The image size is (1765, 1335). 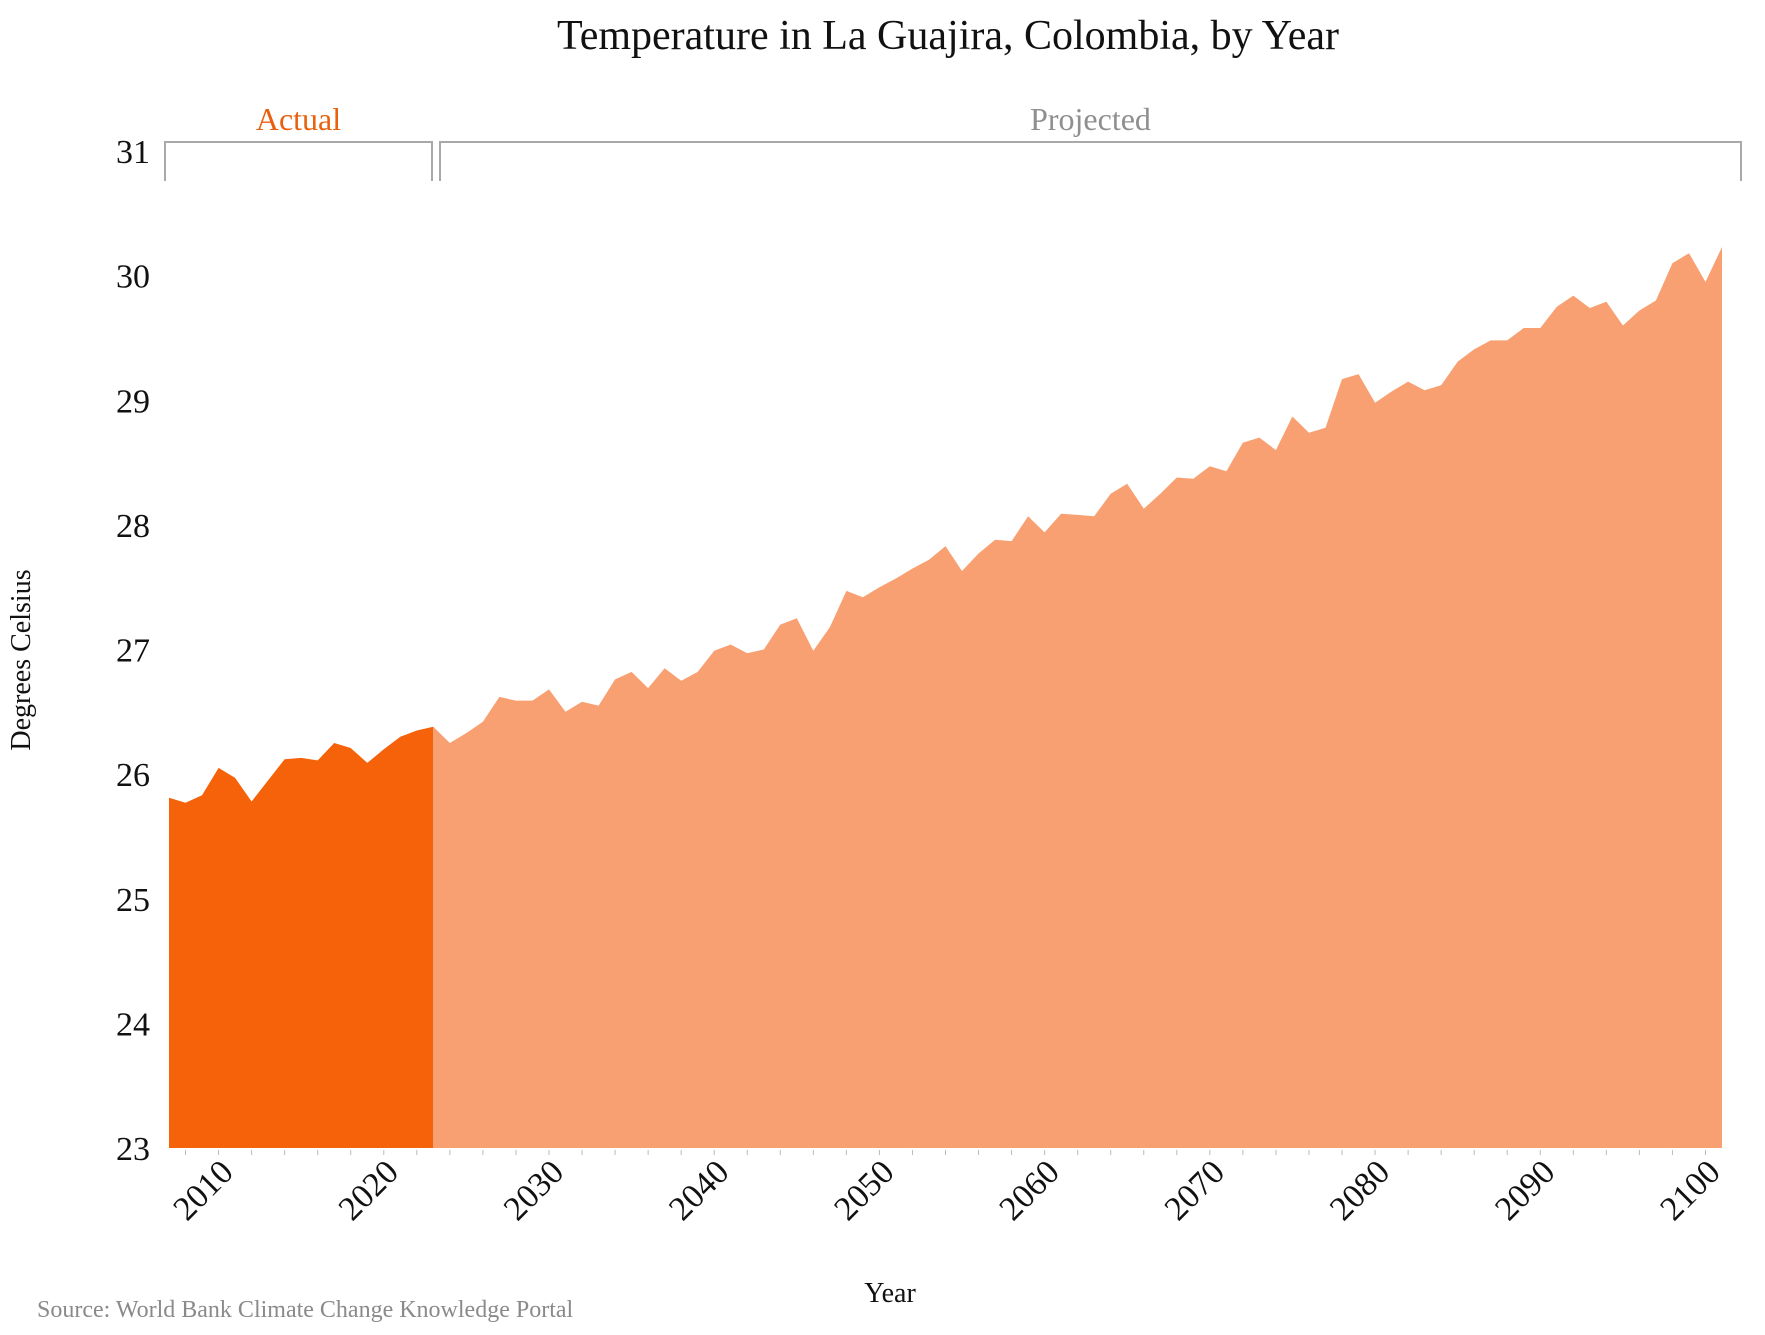 I want to click on y-tick-label: 25, so click(x=133, y=900).